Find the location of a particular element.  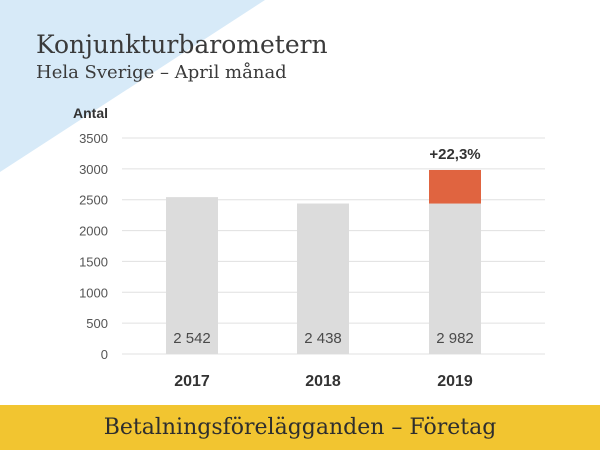

footer-label: Betalningsförelägganden – Företag is located at coordinates (300, 427).